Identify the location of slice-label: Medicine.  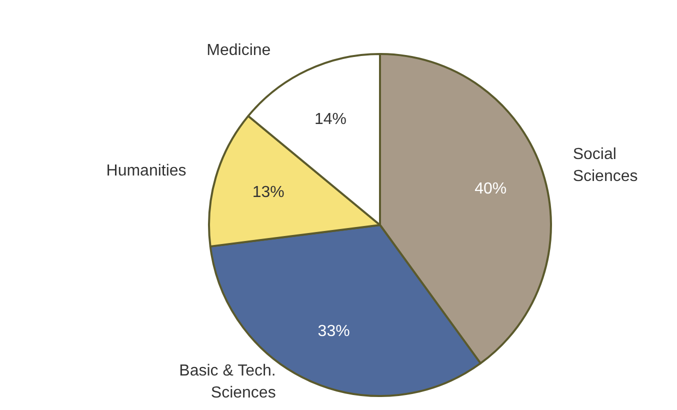
(238, 50).